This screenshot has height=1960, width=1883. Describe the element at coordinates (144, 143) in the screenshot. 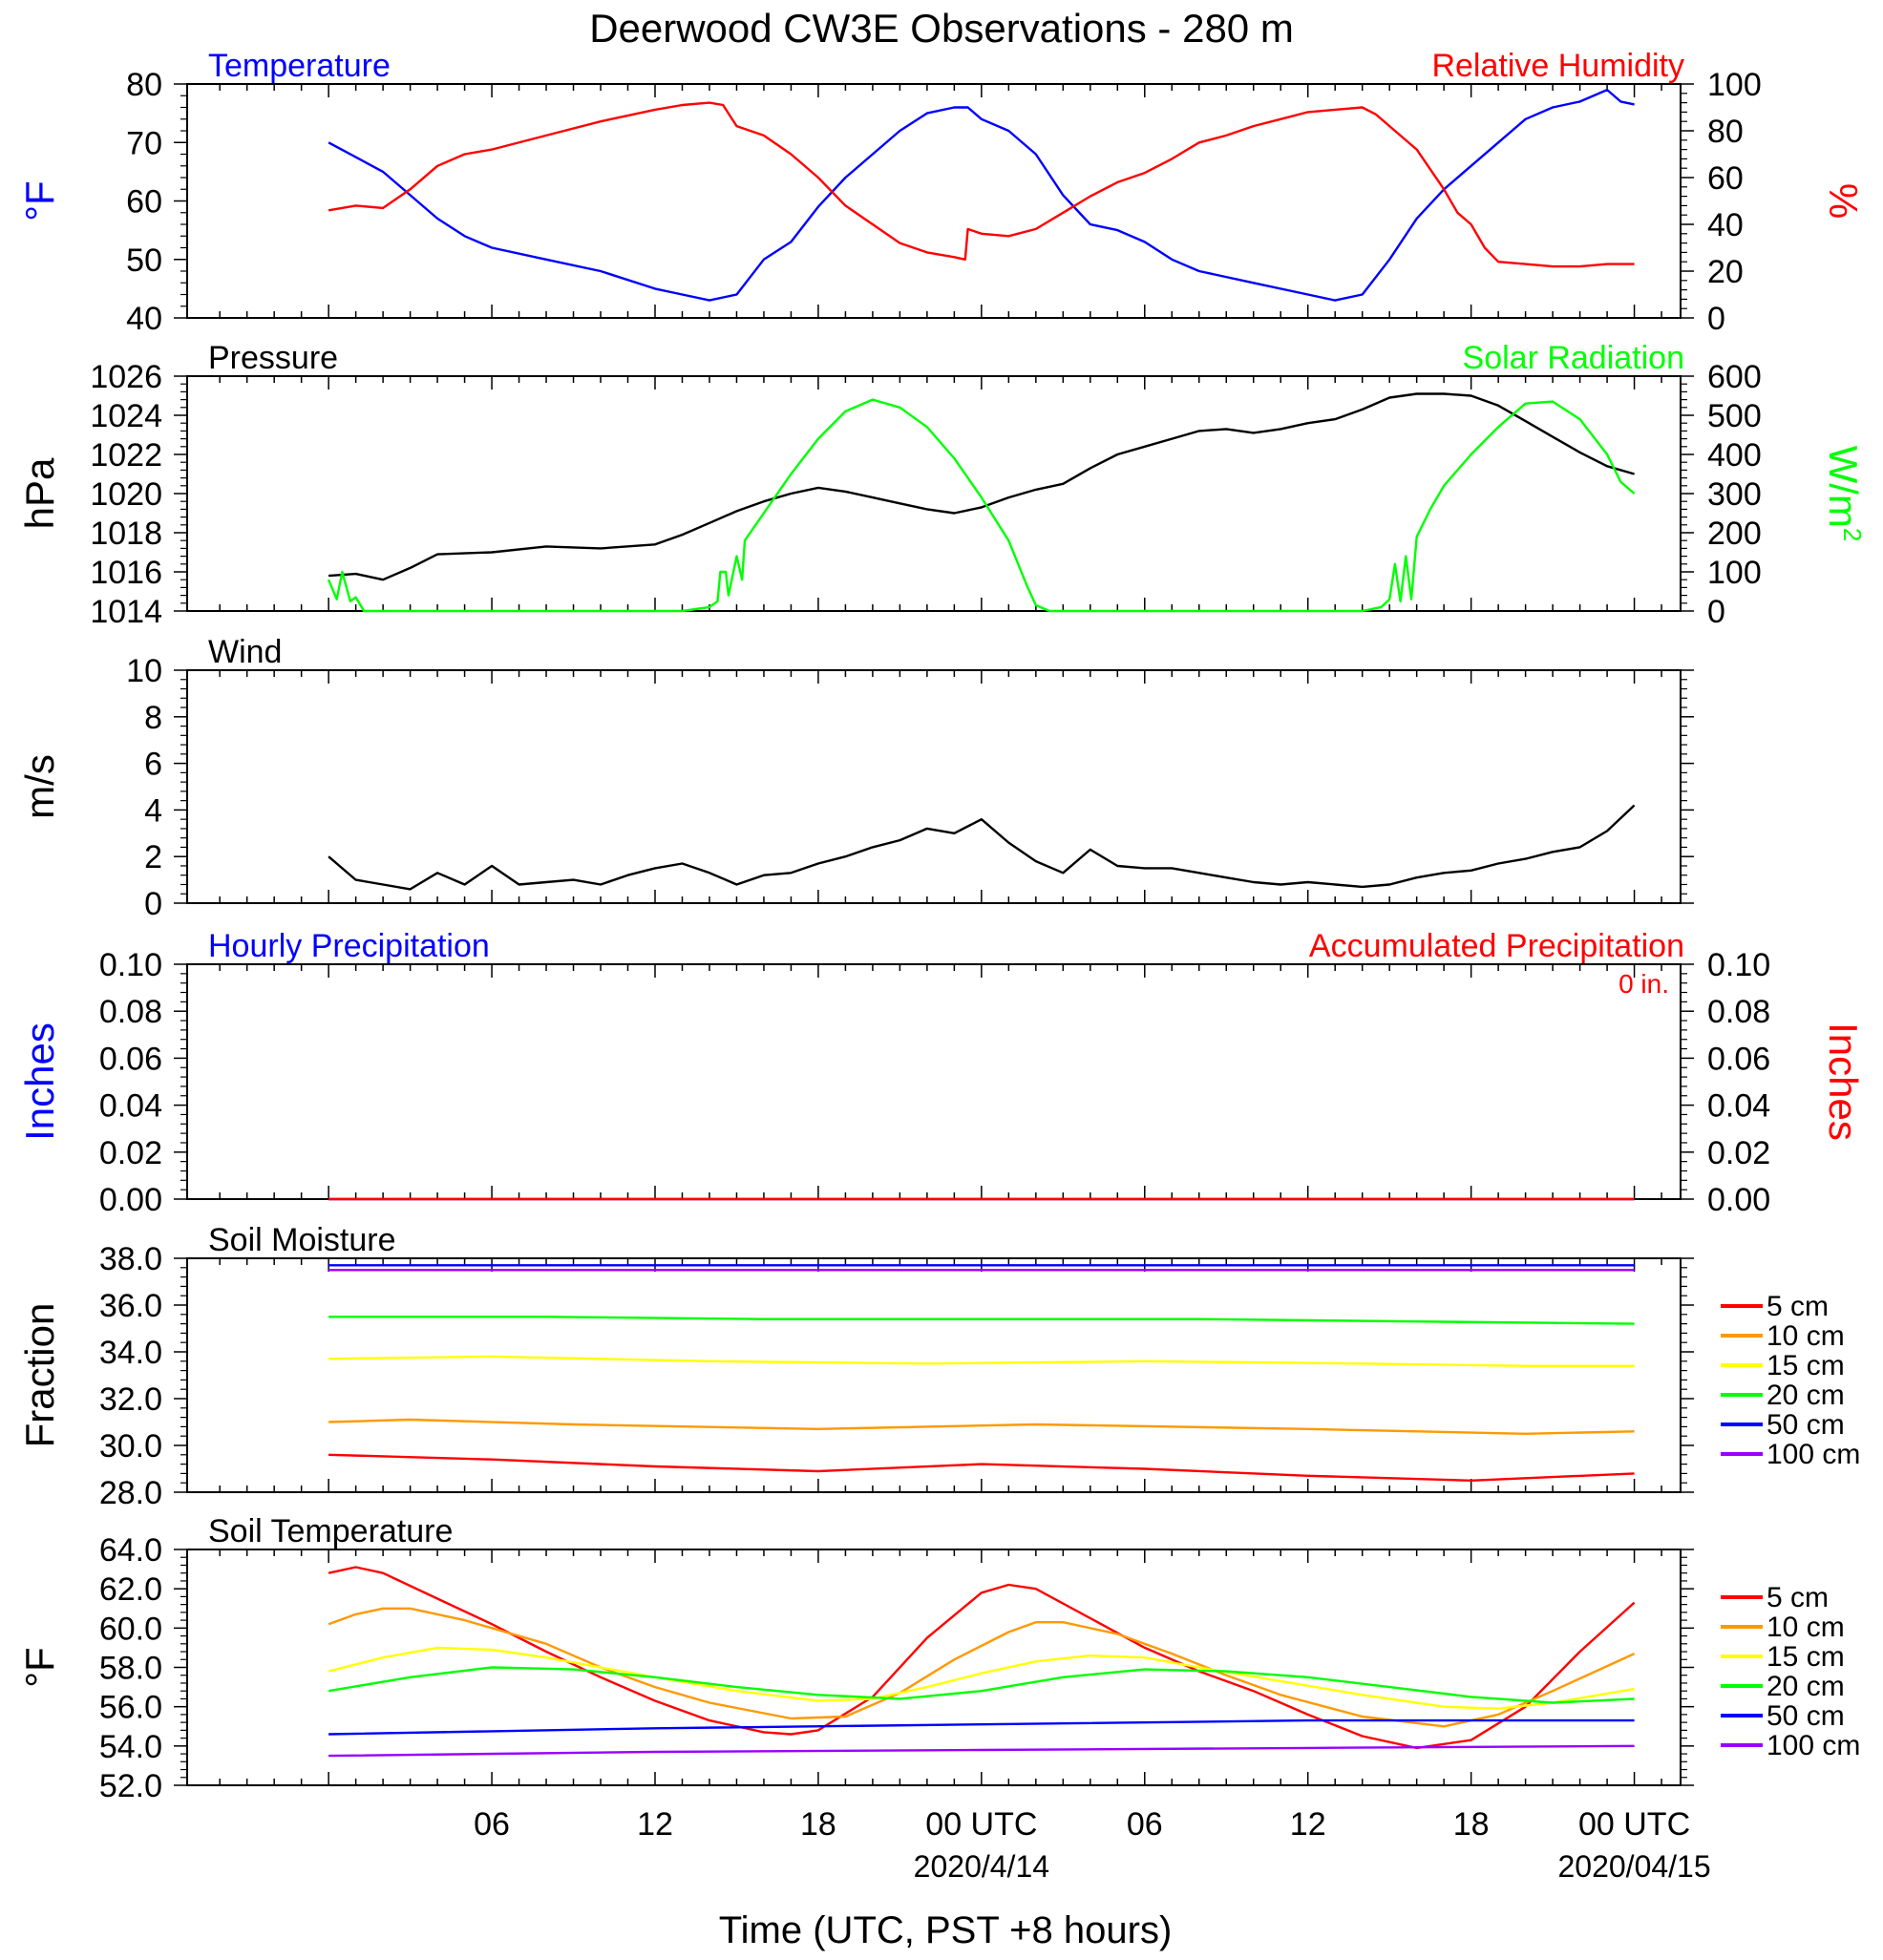

I see `y-tick-label: 70` at that location.